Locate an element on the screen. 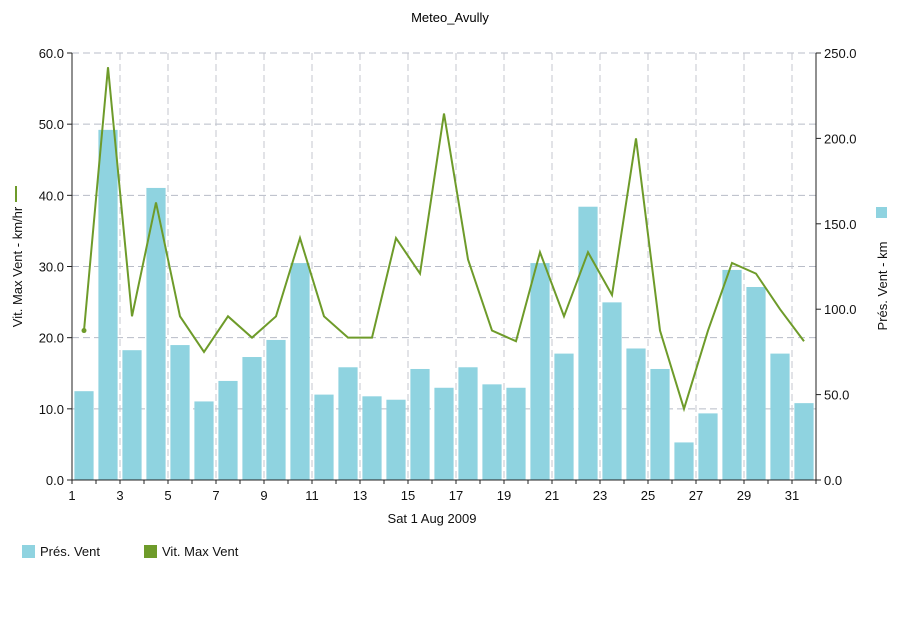  left-tick-label: 40.0 is located at coordinates (51, 195).